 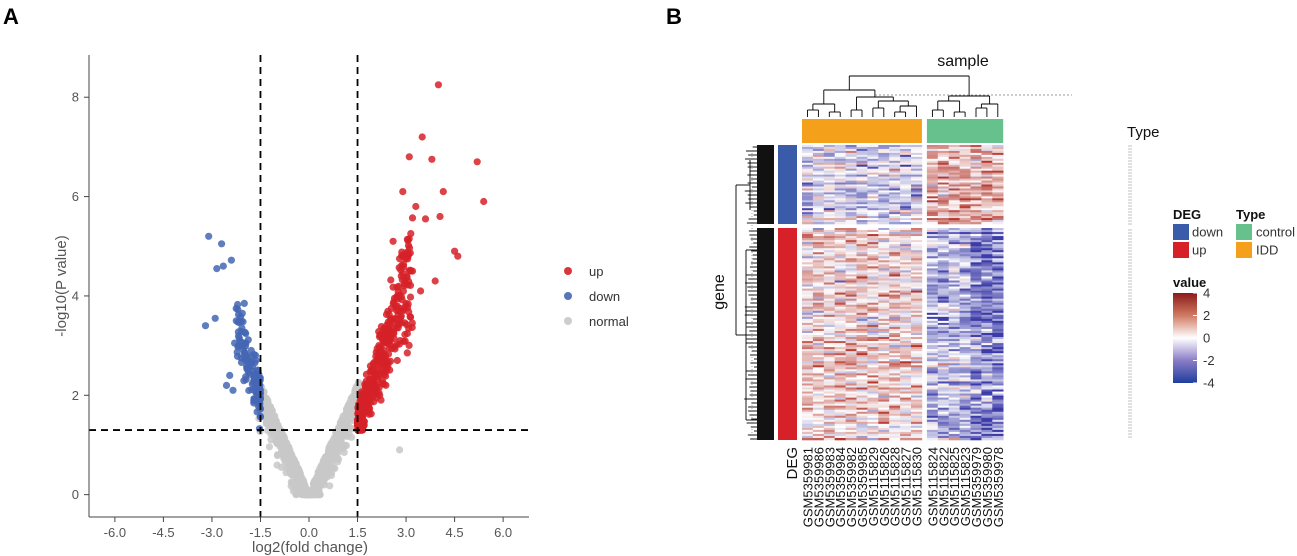 What do you see at coordinates (1189, 282) in the screenshot?
I see `value-legend-title: value` at bounding box center [1189, 282].